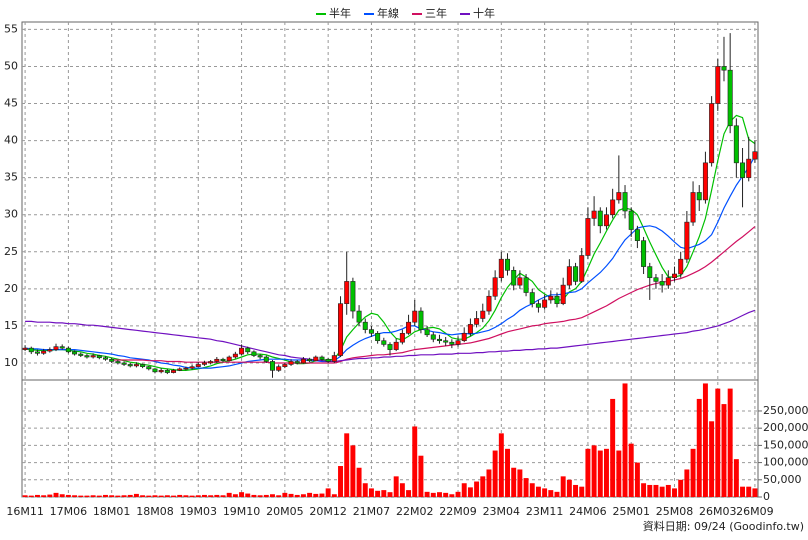 This screenshot has width=808, height=540. Describe the element at coordinates (155, 511) in the screenshot. I see `x-tick-label: 18M08` at that location.